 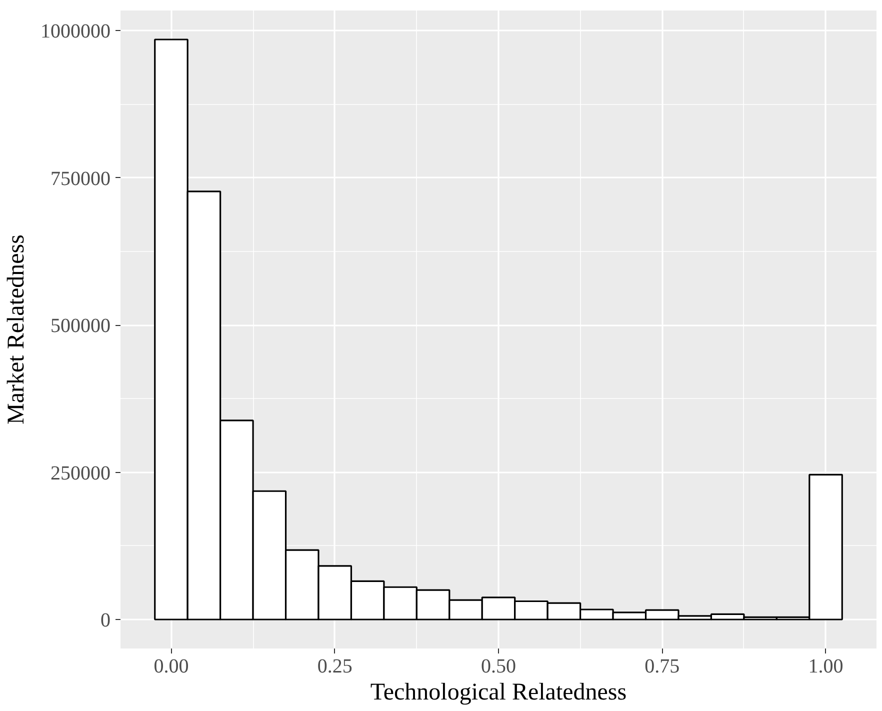 I want to click on y-tick-label: 250000, so click(x=80, y=473).